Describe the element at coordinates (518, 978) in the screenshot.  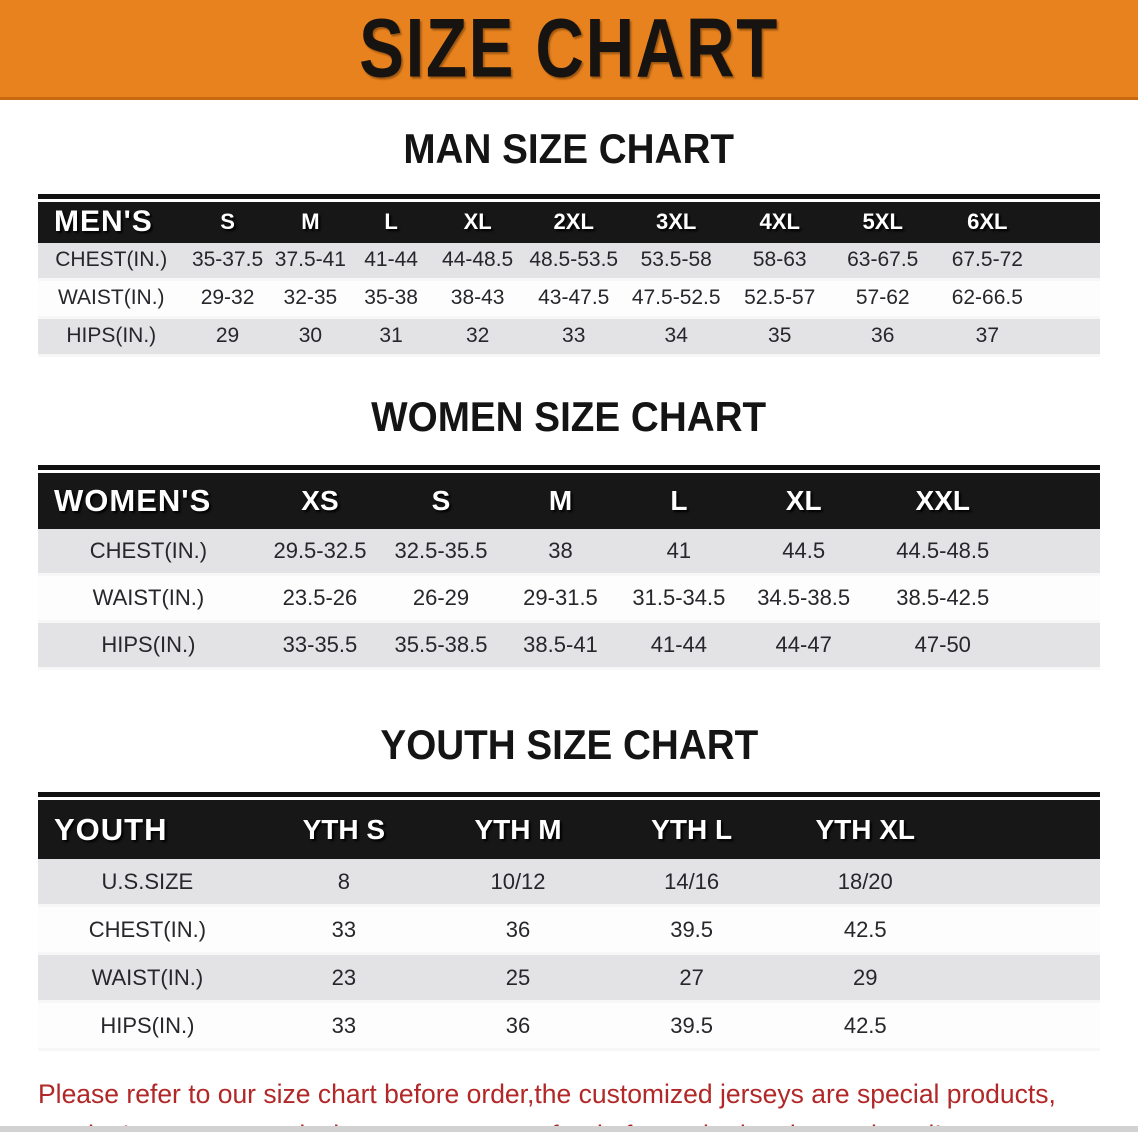
I see `value-cell: 25` at that location.